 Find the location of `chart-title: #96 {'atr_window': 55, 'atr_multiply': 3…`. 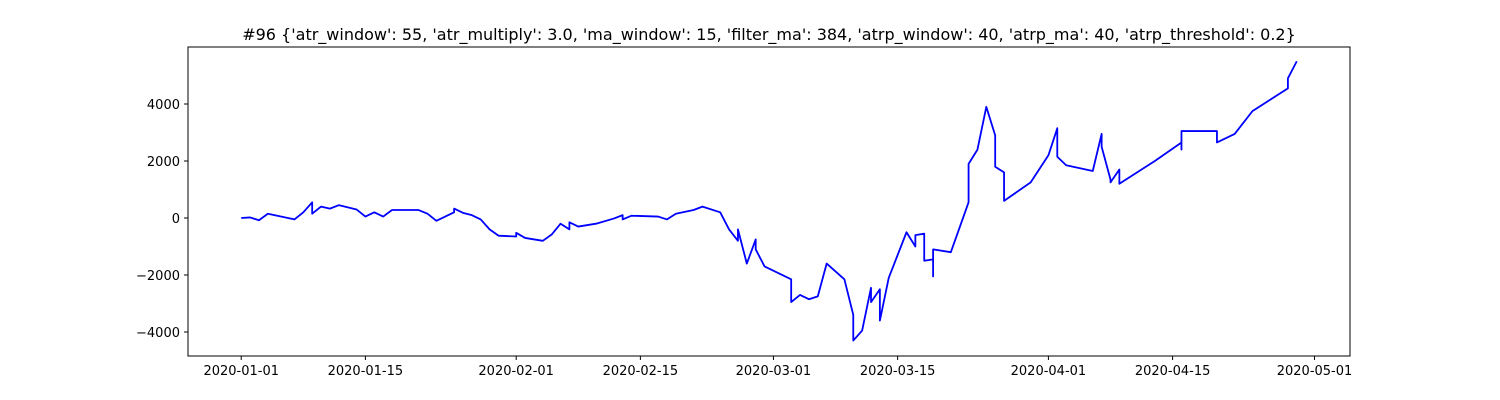

chart-title: #96 {'atr_window': 55, 'atr_multiply': 3… is located at coordinates (769, 35).